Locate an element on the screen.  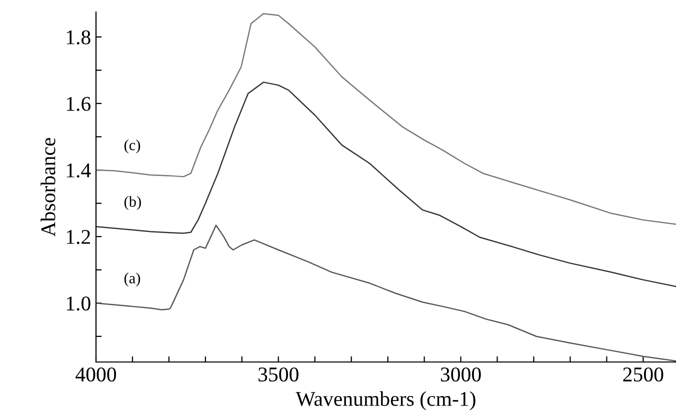
y-axis-title: Absorbance is located at coordinates (48, 187).